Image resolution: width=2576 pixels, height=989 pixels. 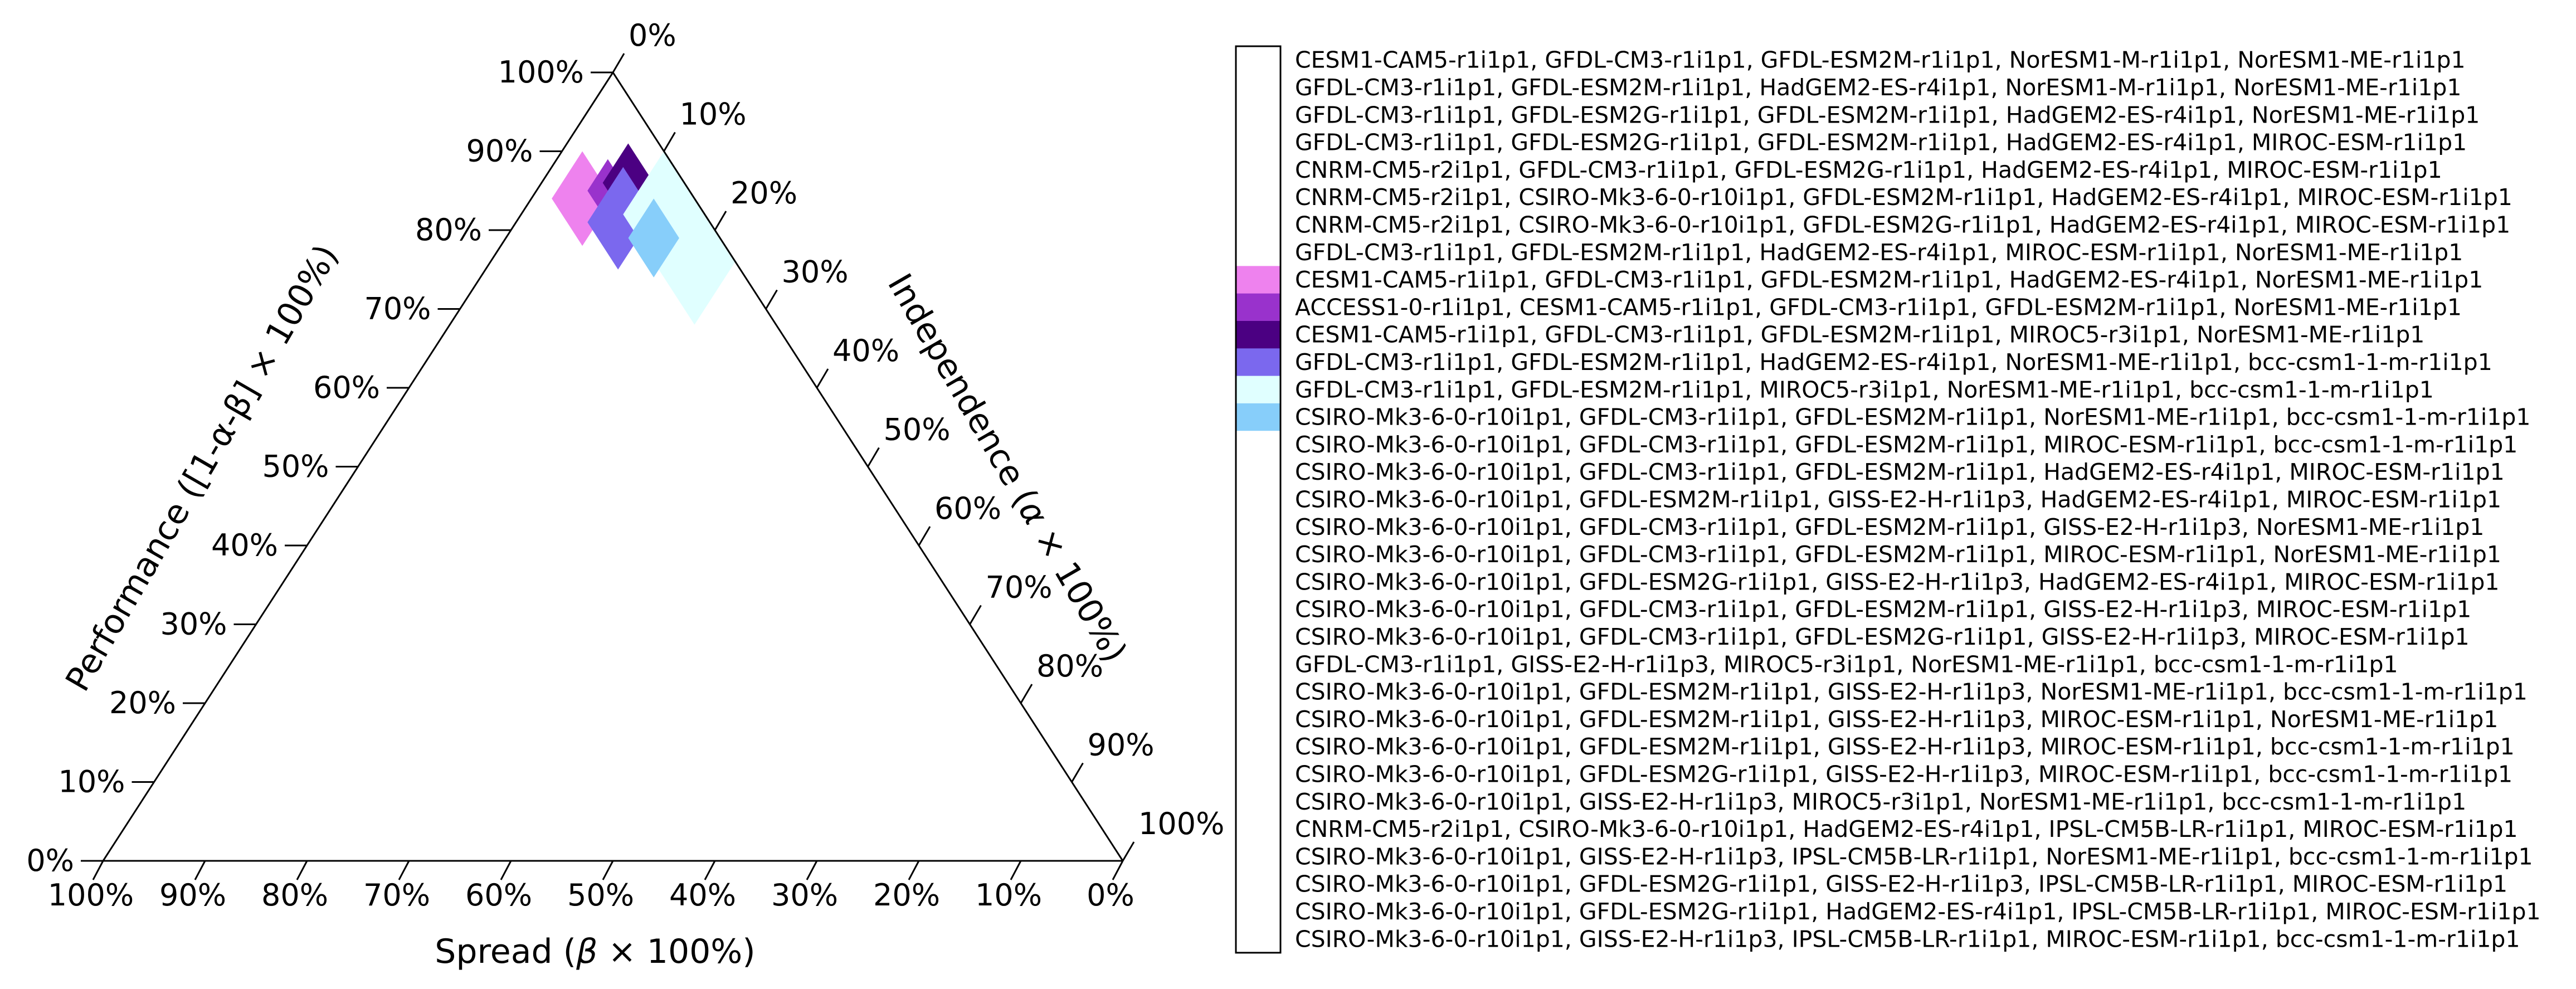 What do you see at coordinates (676, 951) in the screenshot?
I see `bottom-axis-title-suffix: × 100%)` at bounding box center [676, 951].